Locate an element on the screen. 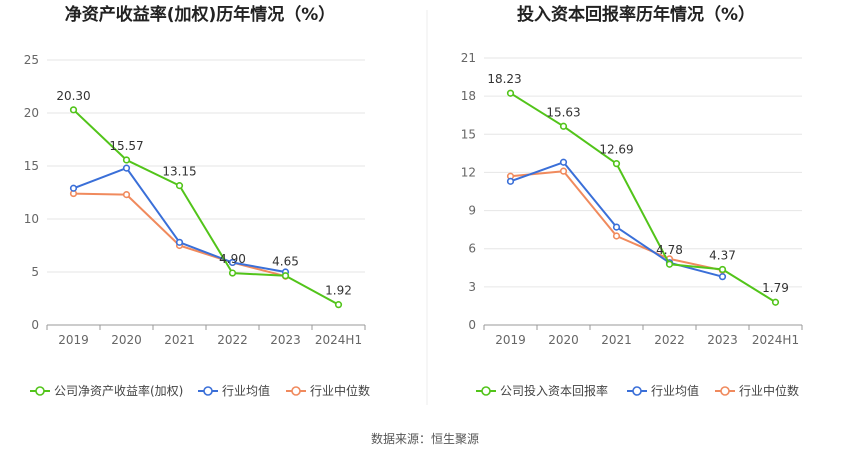 The width and height of the screenshot is (850, 459). y-tick-label: 9 is located at coordinates (472, 211).